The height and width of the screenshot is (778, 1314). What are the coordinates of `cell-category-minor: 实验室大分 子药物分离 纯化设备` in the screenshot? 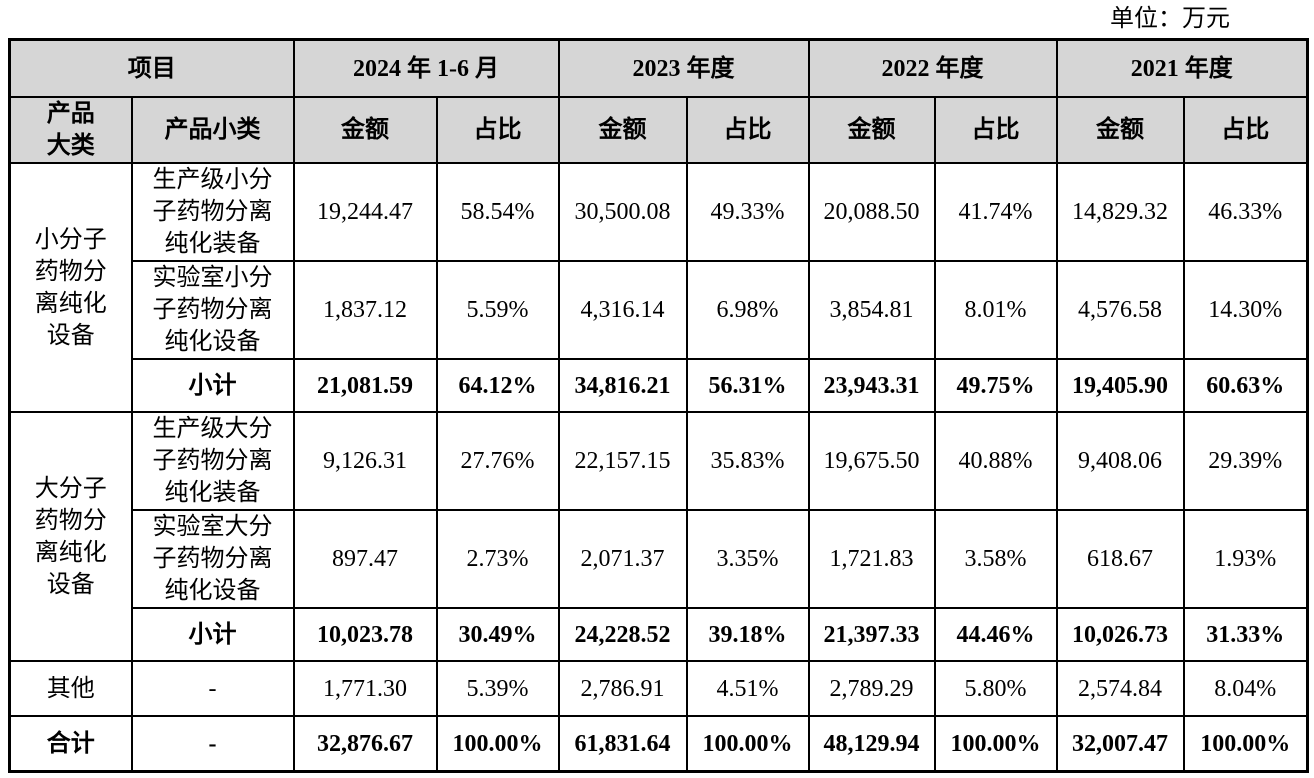 It's located at (212, 559).